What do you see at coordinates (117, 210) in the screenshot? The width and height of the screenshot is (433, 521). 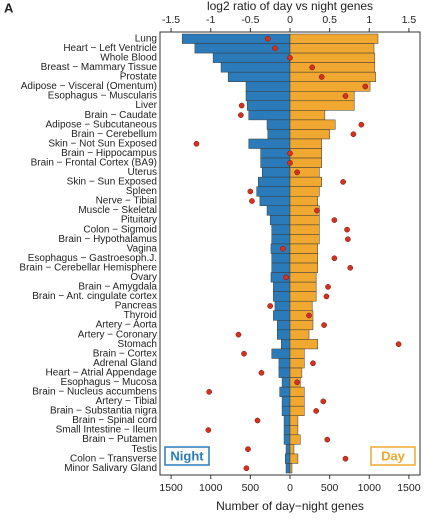 I see `category-label: Muscle − Skeletal` at bounding box center [117, 210].